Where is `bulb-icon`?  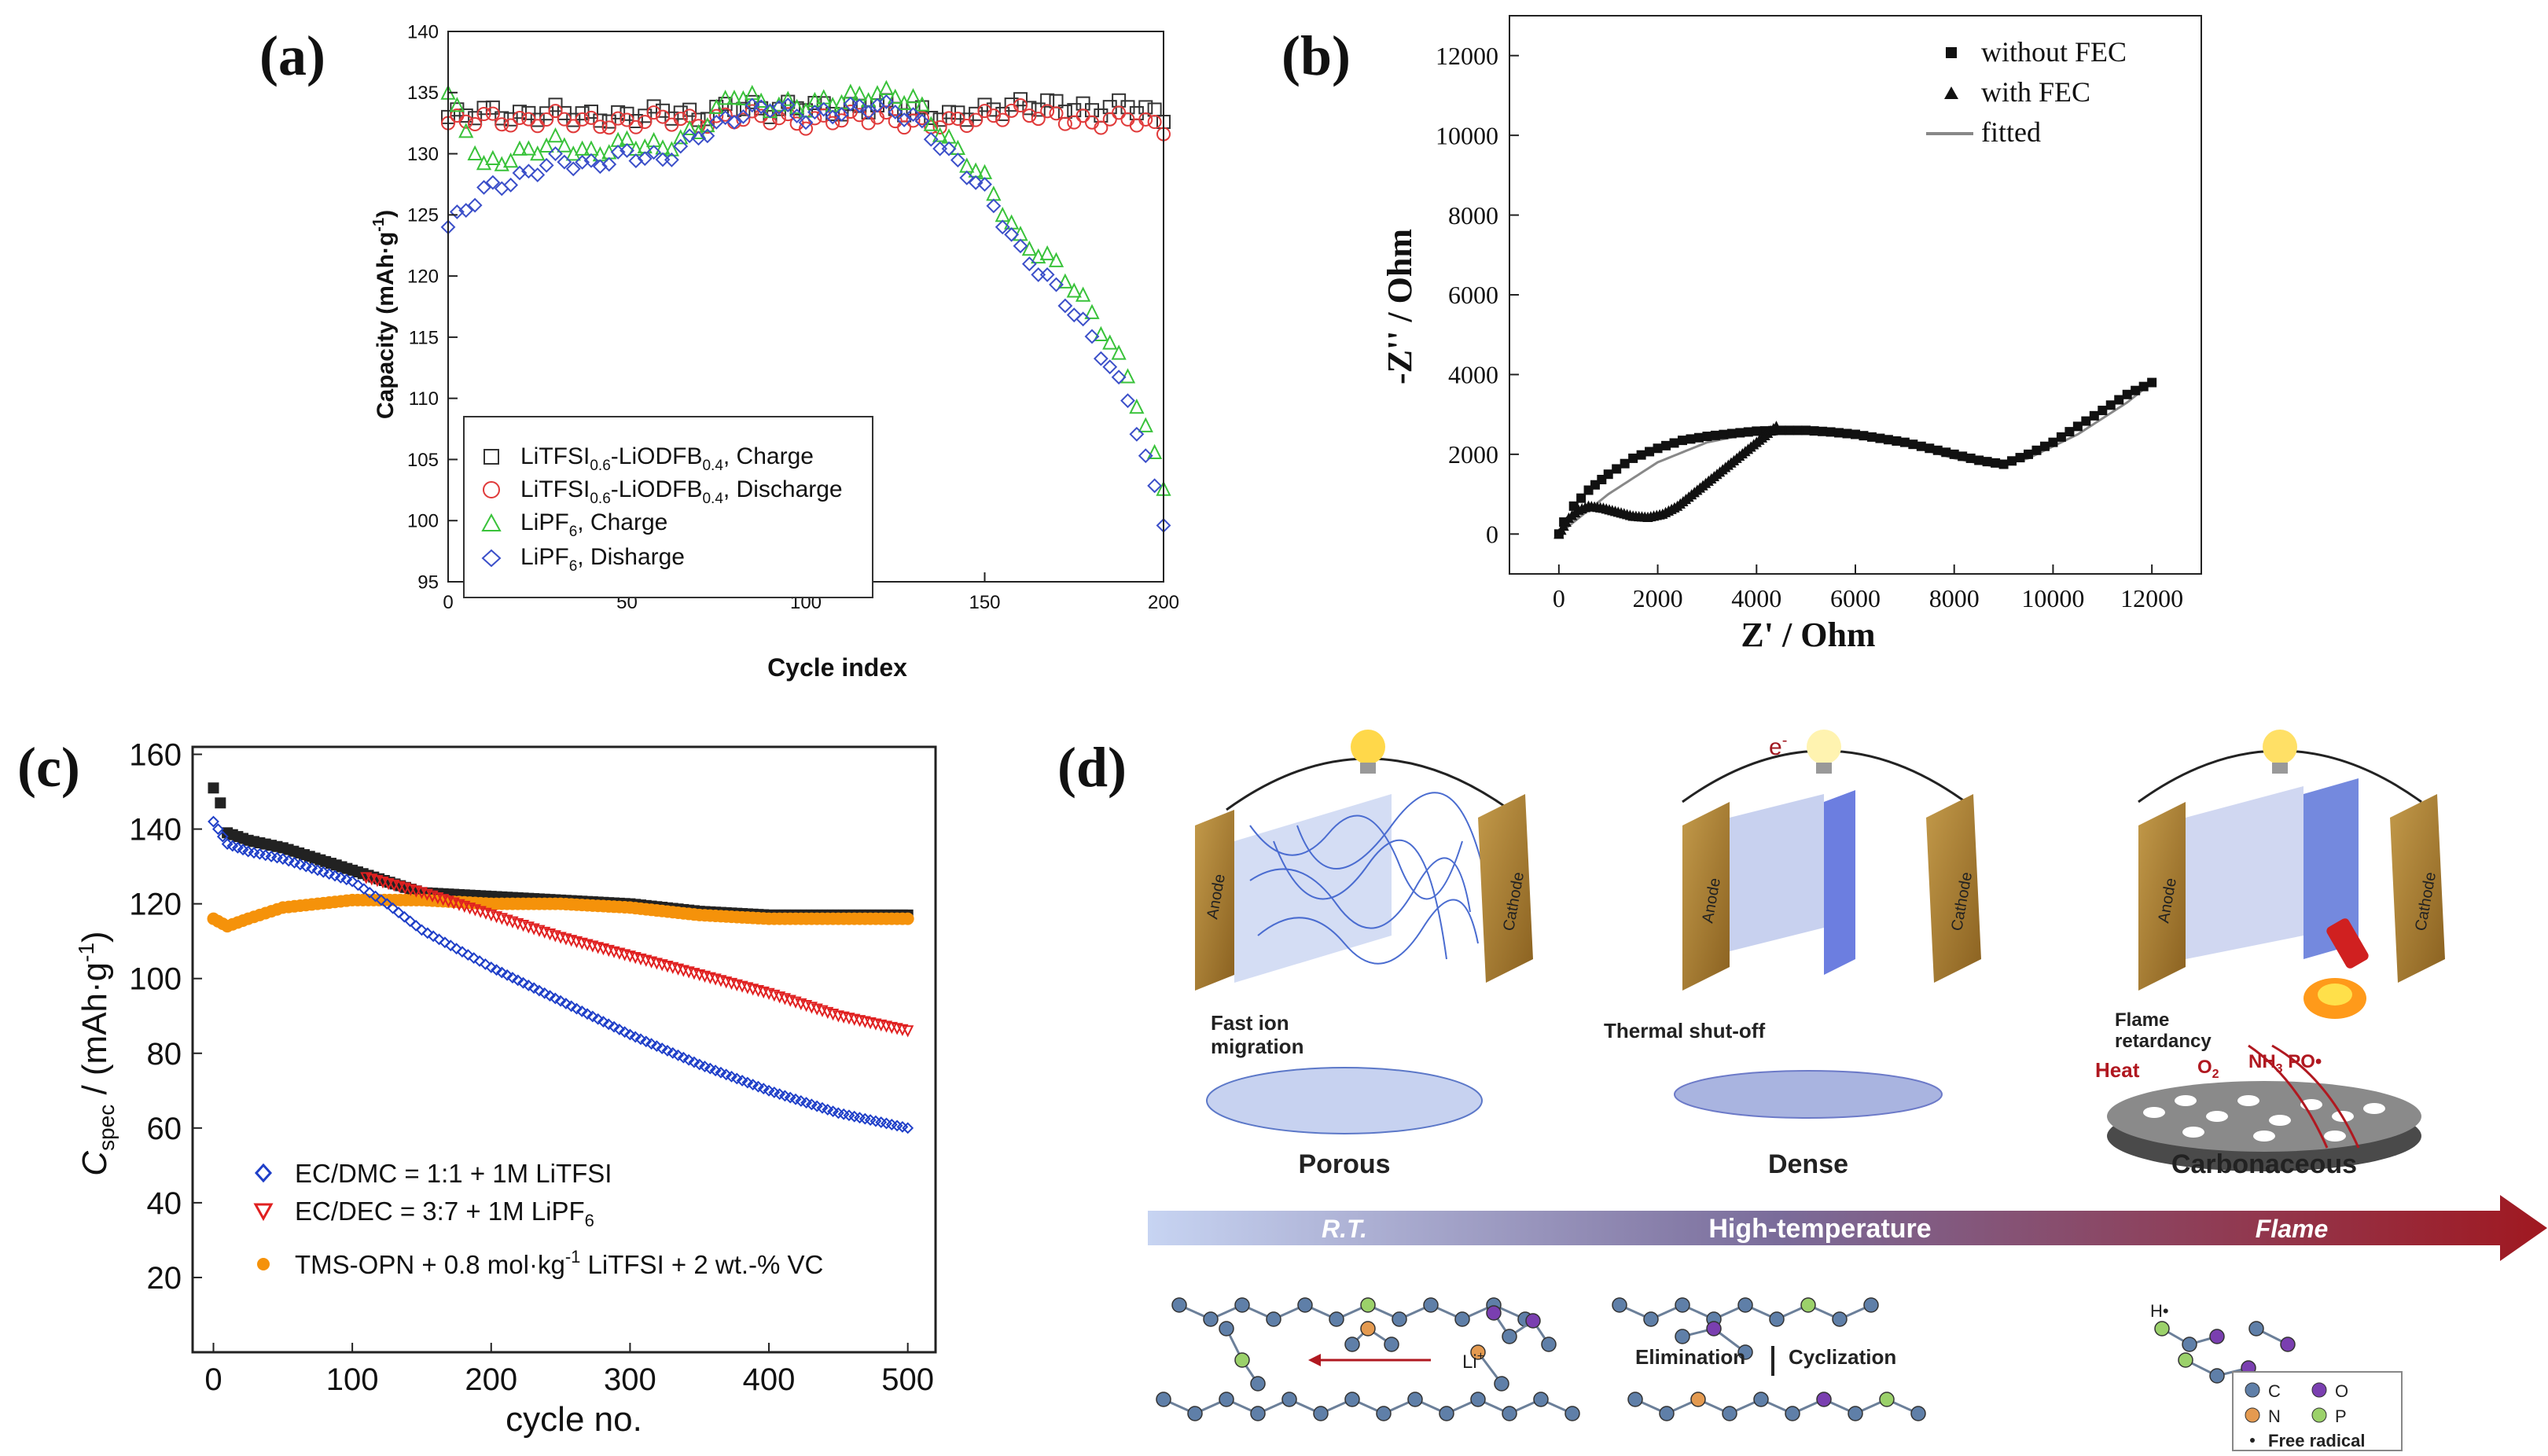
bulb-icon is located at coordinates (1824, 752).